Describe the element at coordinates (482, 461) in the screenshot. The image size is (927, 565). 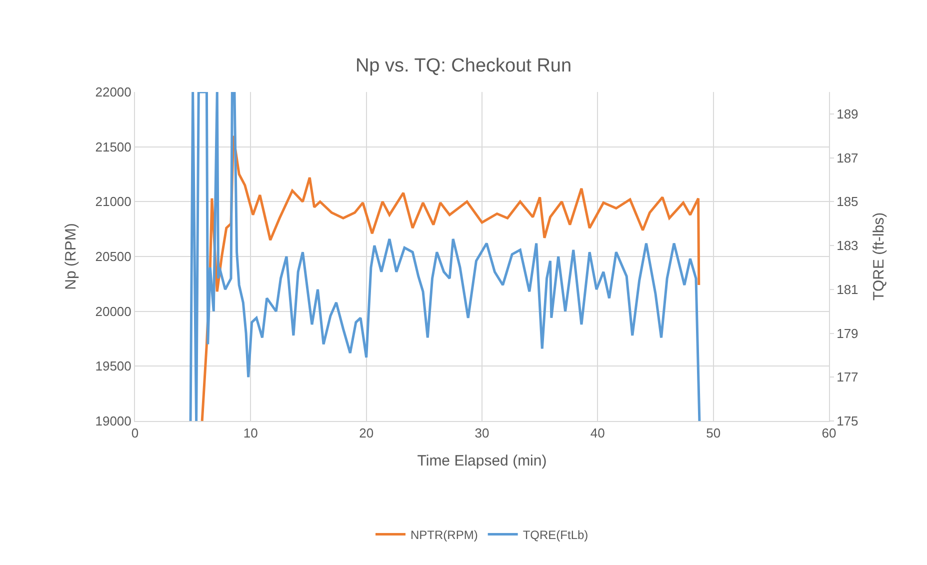
I see `x-axis-title: Time Elapsed (min)` at that location.